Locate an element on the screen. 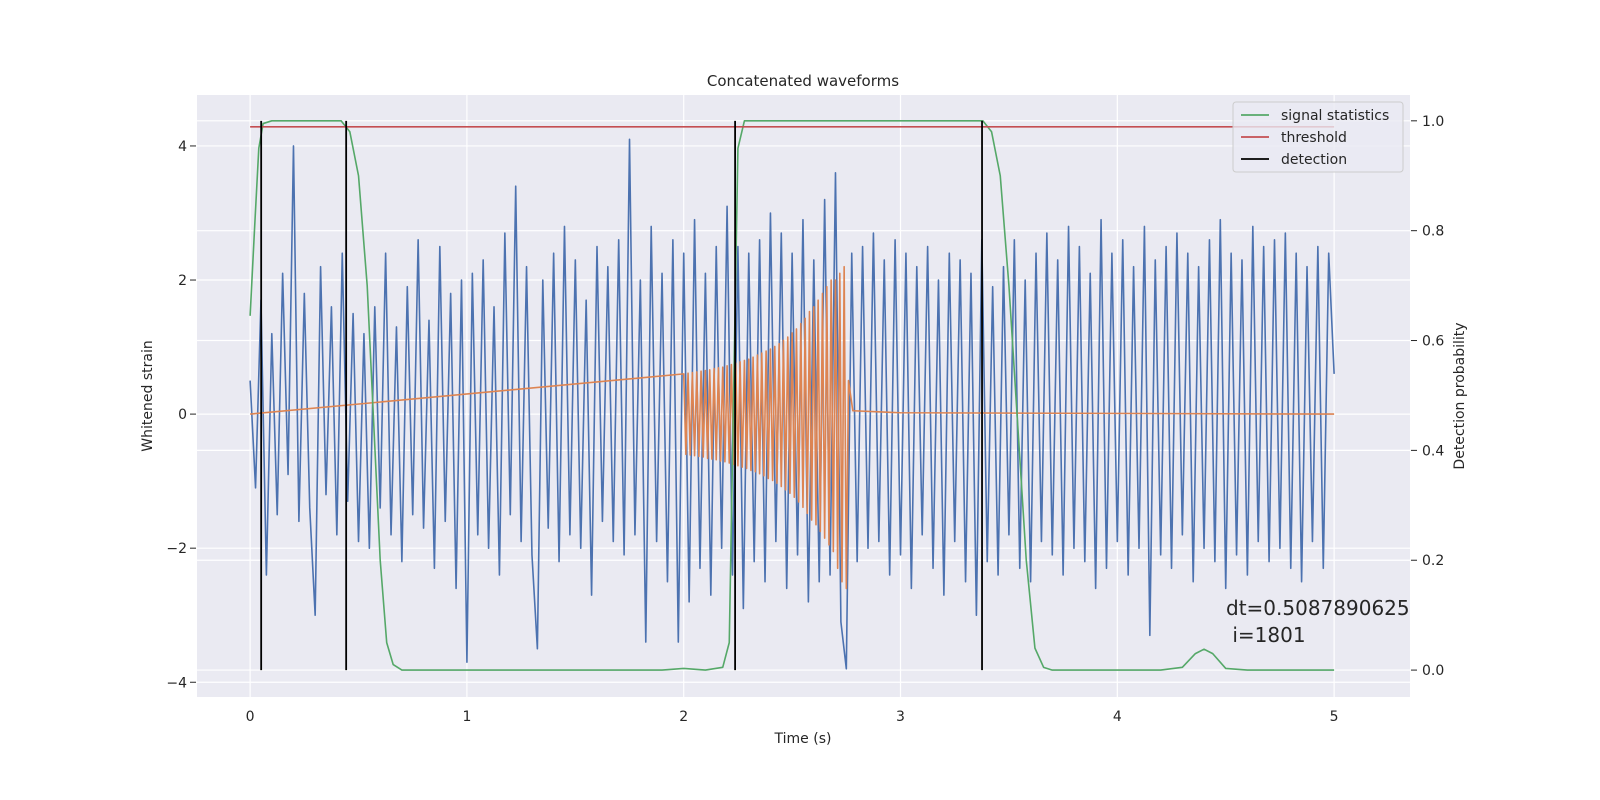 The width and height of the screenshot is (1600, 800). y-axis-label: Whitened strain is located at coordinates (148, 395).